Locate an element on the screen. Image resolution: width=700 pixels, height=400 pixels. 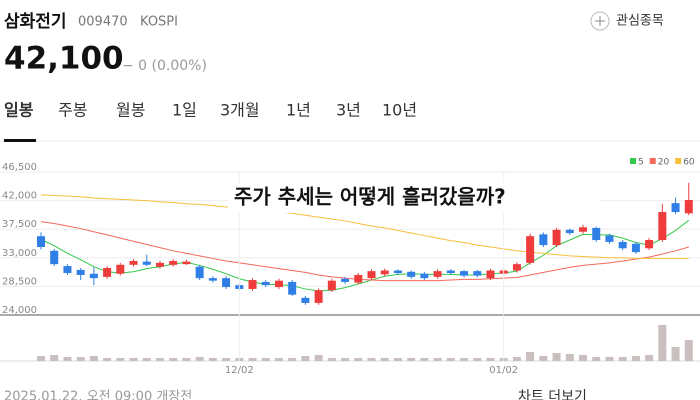
y-tick-label: 42,000 is located at coordinates (19, 196).